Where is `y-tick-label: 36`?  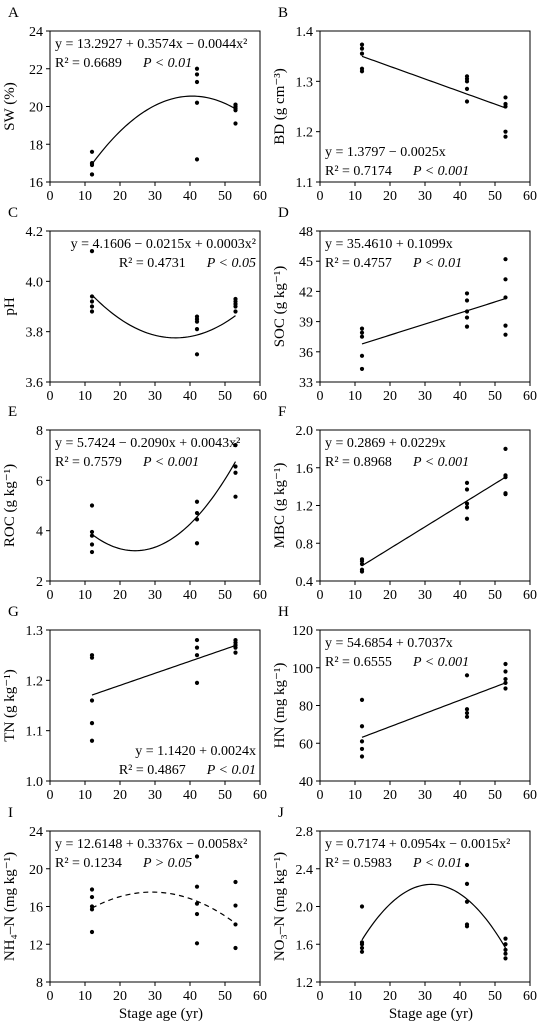
y-tick-label: 36 is located at coordinates (306, 353).